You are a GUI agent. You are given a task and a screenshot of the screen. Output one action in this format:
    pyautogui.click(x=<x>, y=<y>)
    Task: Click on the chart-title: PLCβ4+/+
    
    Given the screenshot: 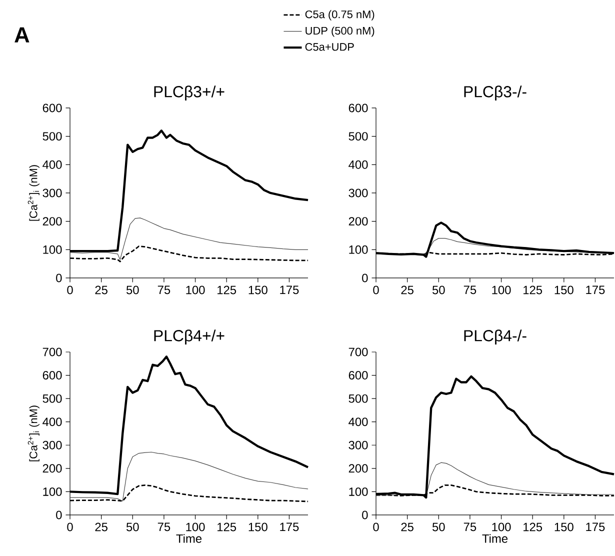 What is the action you would take?
    pyautogui.click(x=189, y=337)
    